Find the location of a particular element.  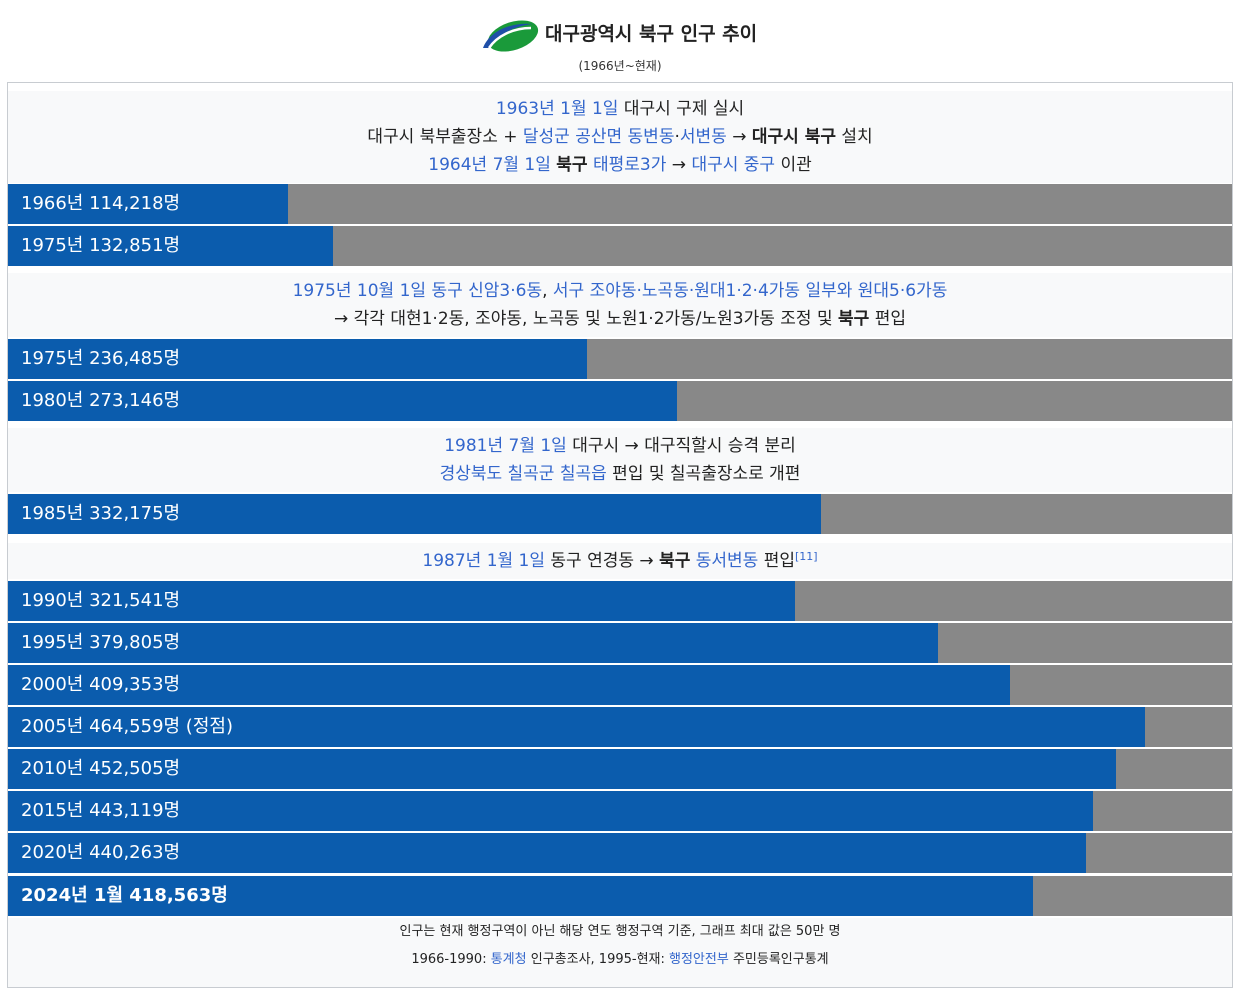

bar-label: 1975년 132,851명 is located at coordinates (101, 245).